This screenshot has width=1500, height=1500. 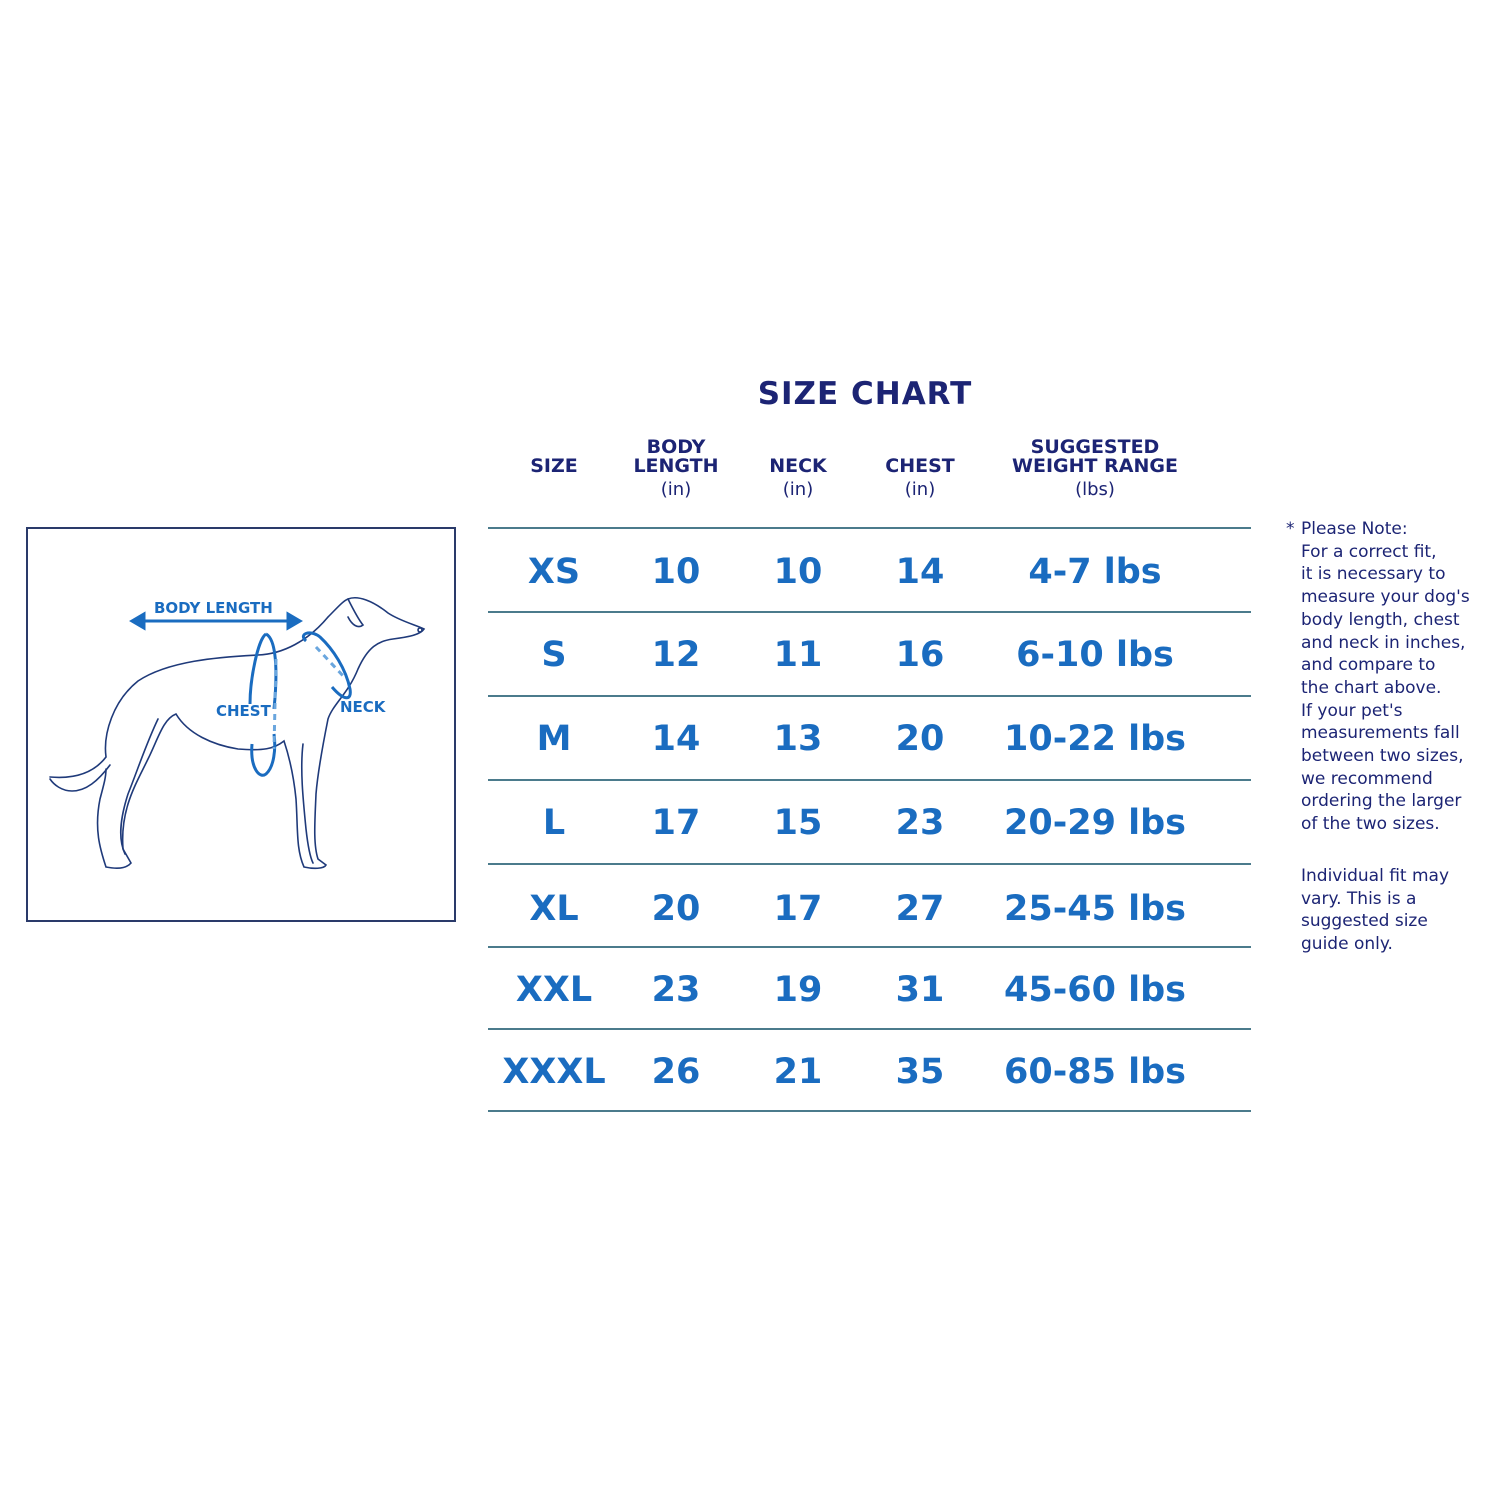 I want to click on table-cell: XXXL, so click(x=554, y=1072).